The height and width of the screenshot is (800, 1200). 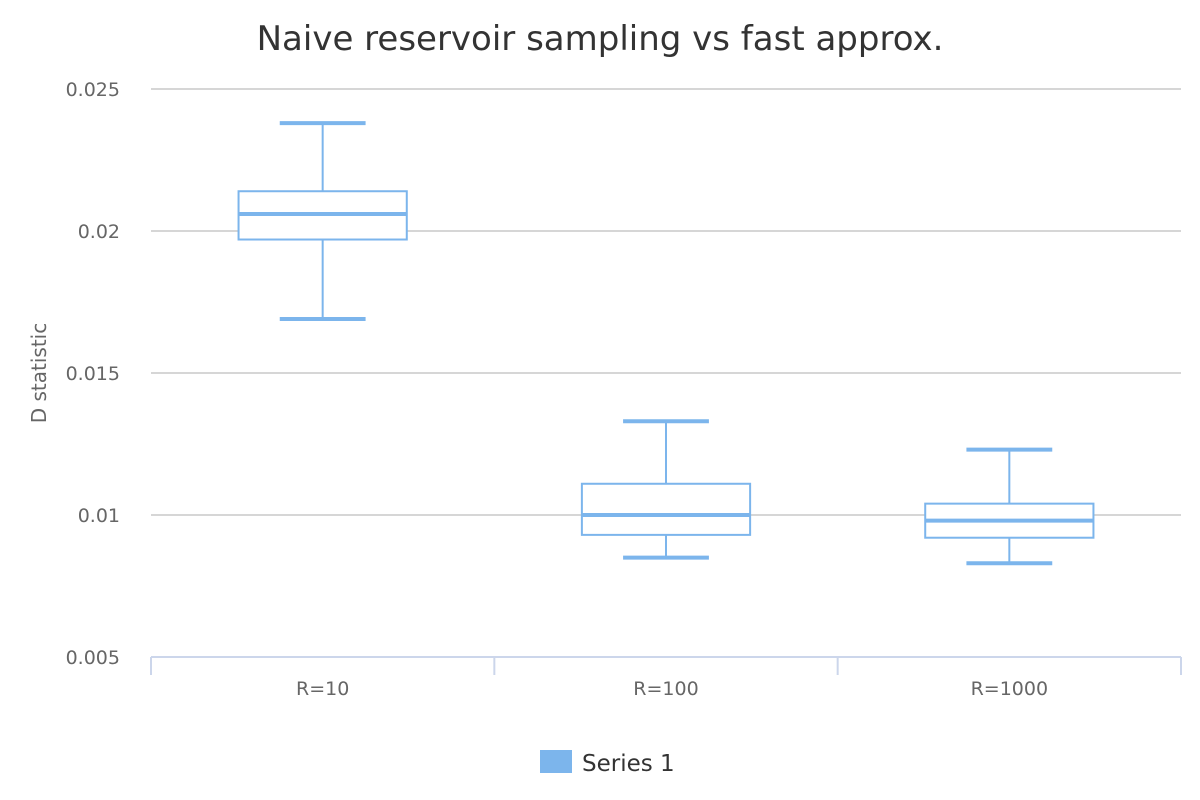 I want to click on chart-title: Naive reservoir sampling vs fast approx., so click(x=600, y=39).